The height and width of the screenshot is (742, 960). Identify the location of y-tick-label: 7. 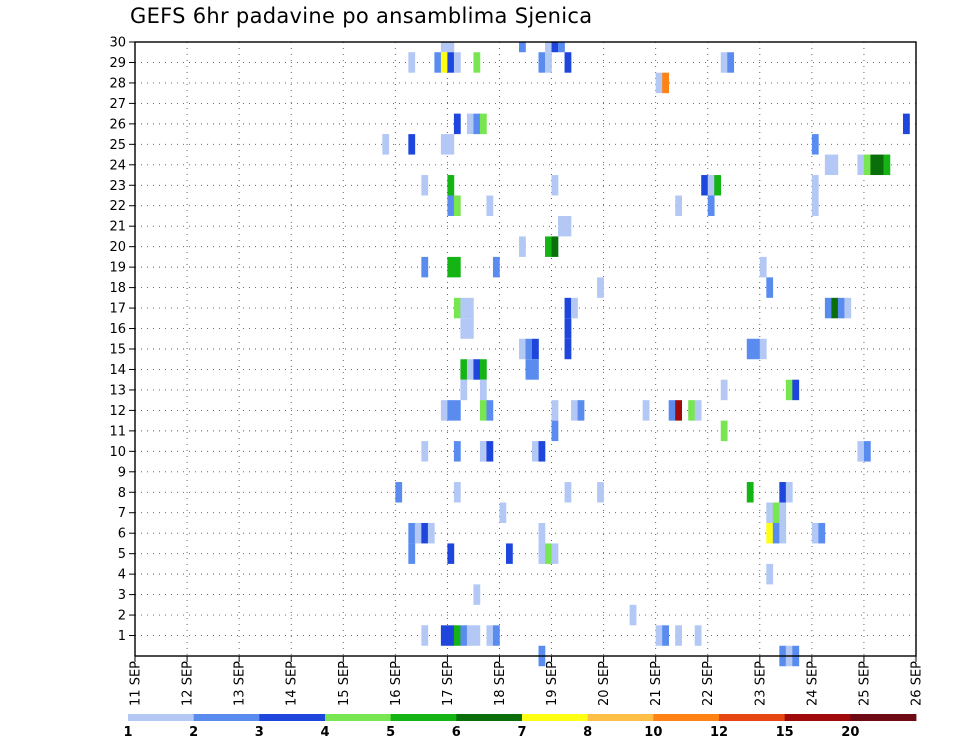
(122, 513).